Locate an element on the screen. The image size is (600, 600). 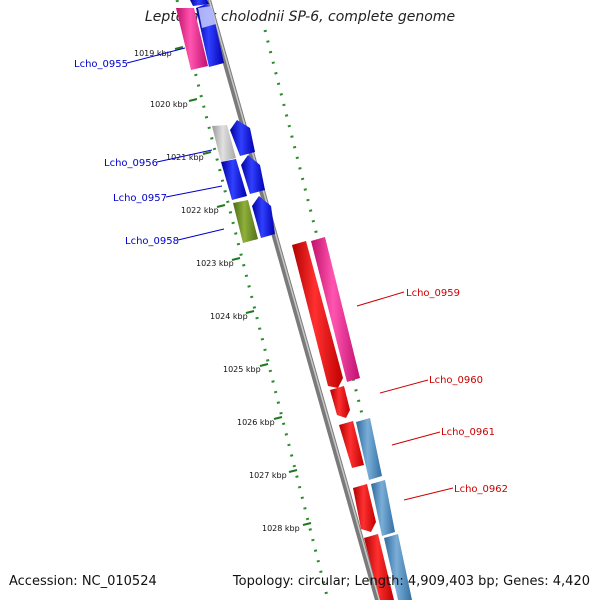
gene-label: Lcho_0957 is located at coordinates (140, 198).